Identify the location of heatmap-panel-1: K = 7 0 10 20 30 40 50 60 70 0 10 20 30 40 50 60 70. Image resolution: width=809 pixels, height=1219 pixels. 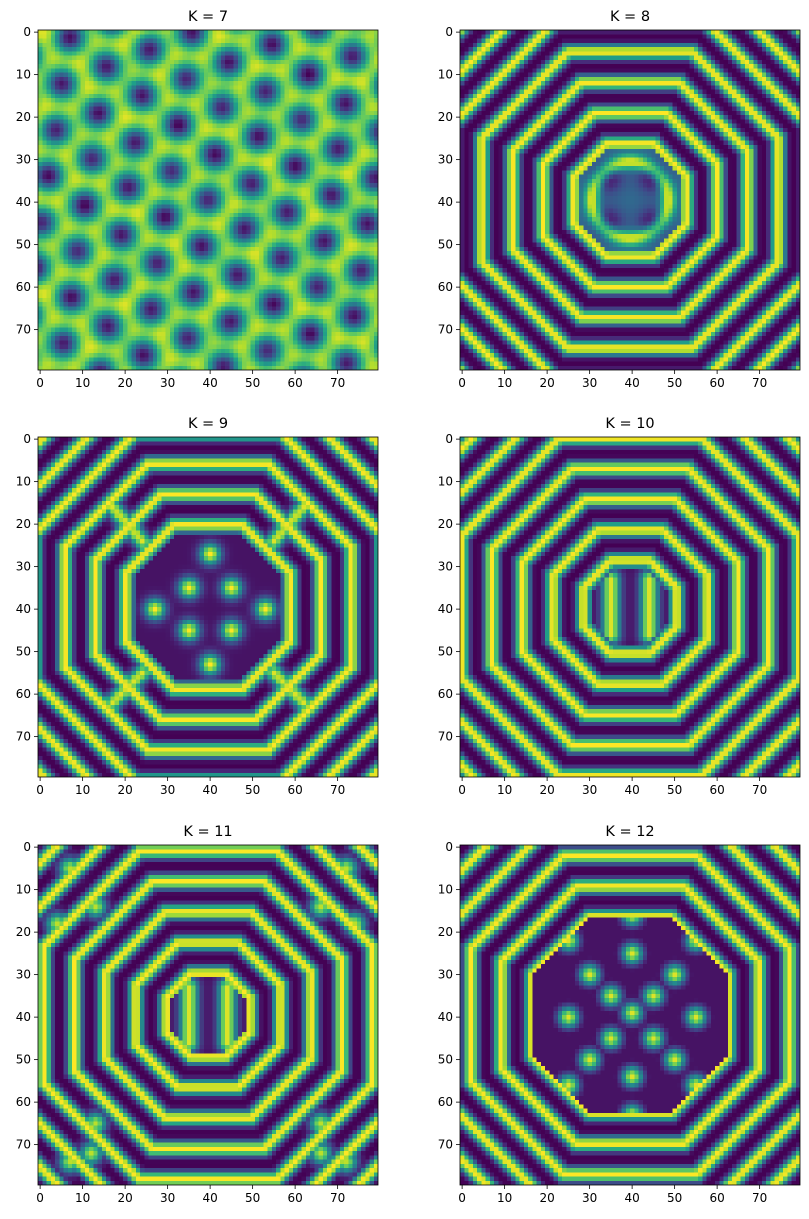
(197, 199).